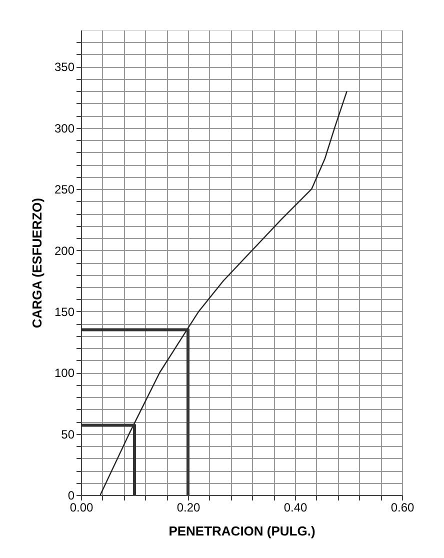 The width and height of the screenshot is (444, 558). What do you see at coordinates (36, 263) in the screenshot?
I see `y-axis-title: CARGA (ESFUERZO)` at bounding box center [36, 263].